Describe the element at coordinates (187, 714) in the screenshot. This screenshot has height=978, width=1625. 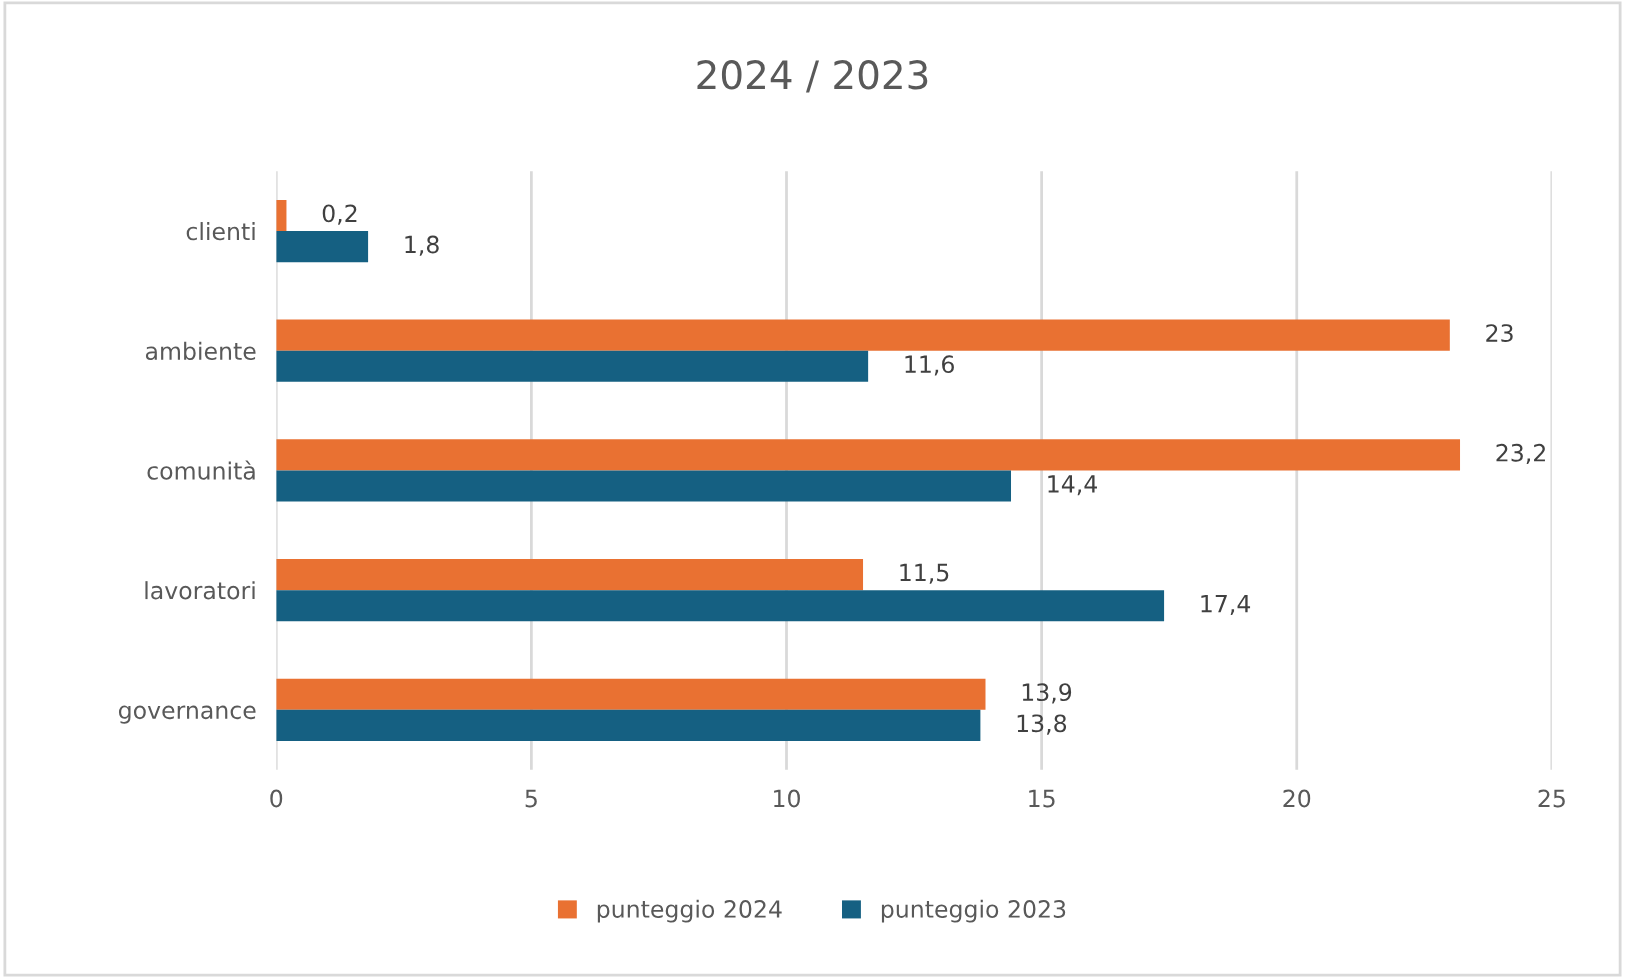
I see `y-tick-label: governance` at that location.